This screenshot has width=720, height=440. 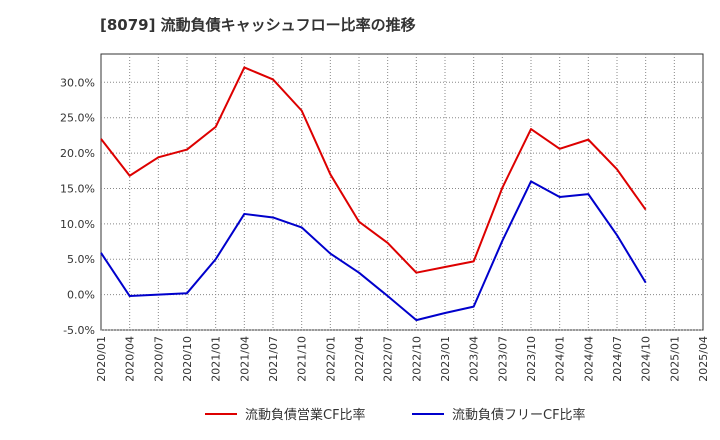 What do you see at coordinates (395, 415) in the screenshot?
I see `legend: 流動負債営業CF比率 流動負債フリーCF比率` at bounding box center [395, 415].